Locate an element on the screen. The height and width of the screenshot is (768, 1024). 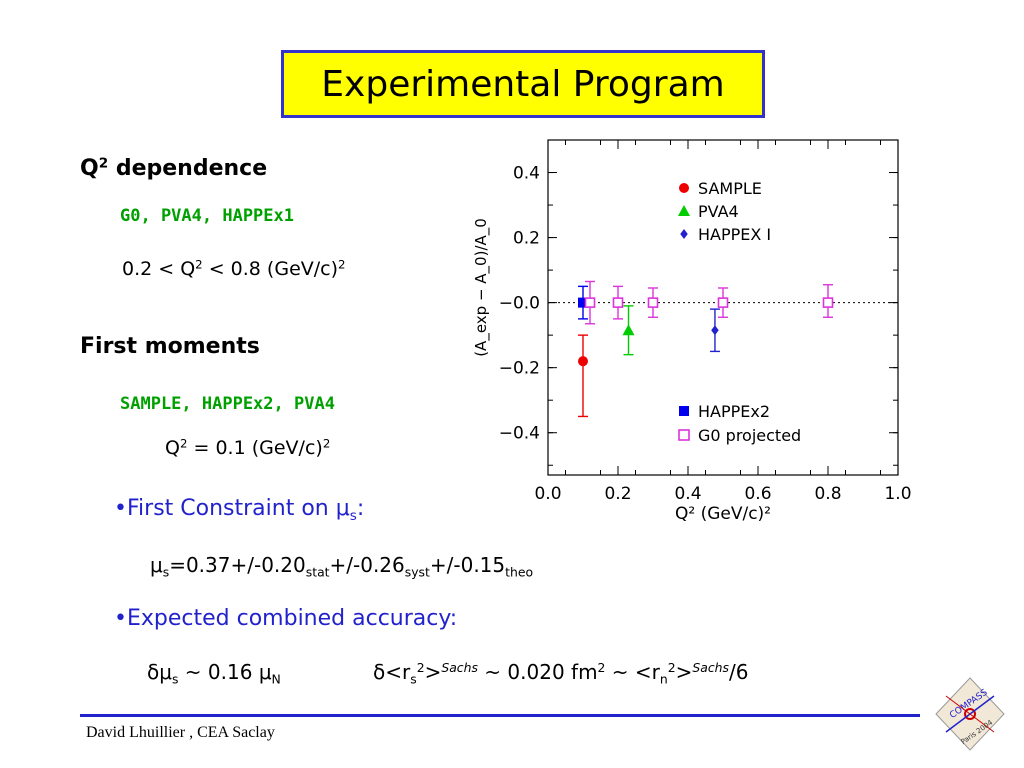
title-box: Experimental Program is located at coordinates (523, 84).